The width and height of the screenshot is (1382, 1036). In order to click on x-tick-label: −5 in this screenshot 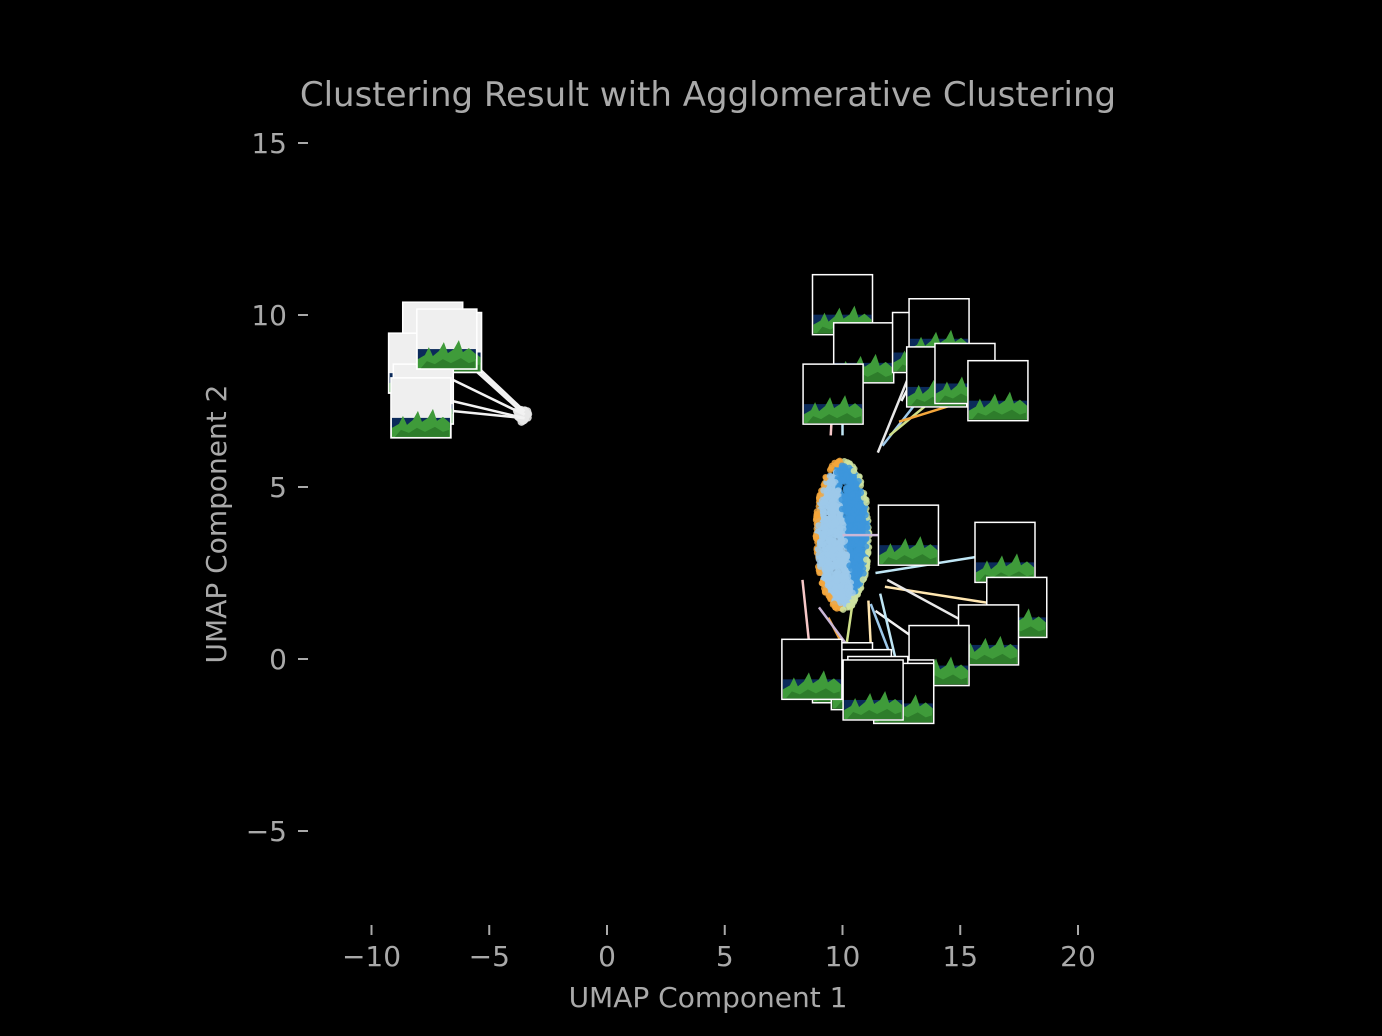, I will do `click(489, 956)`.